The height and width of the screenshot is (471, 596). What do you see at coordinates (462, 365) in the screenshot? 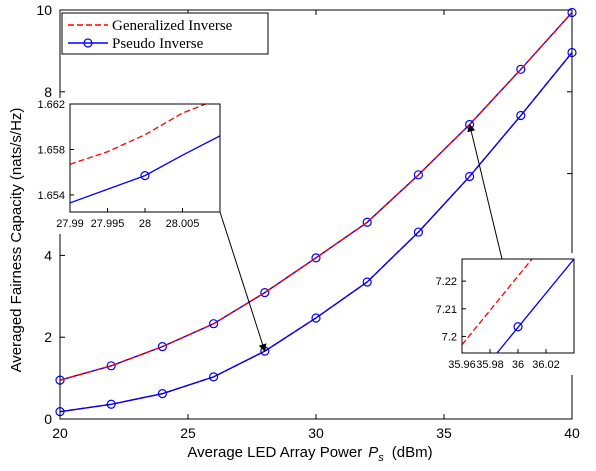
I see `inset-x-tick-label: 35.96` at bounding box center [462, 365].